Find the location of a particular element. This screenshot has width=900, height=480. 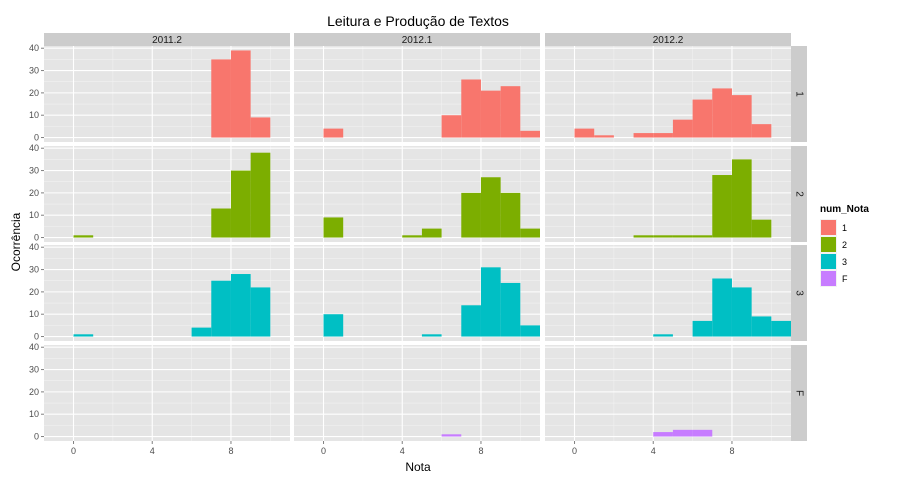

strip-label-2011-2: 2011.2 is located at coordinates (167, 40).